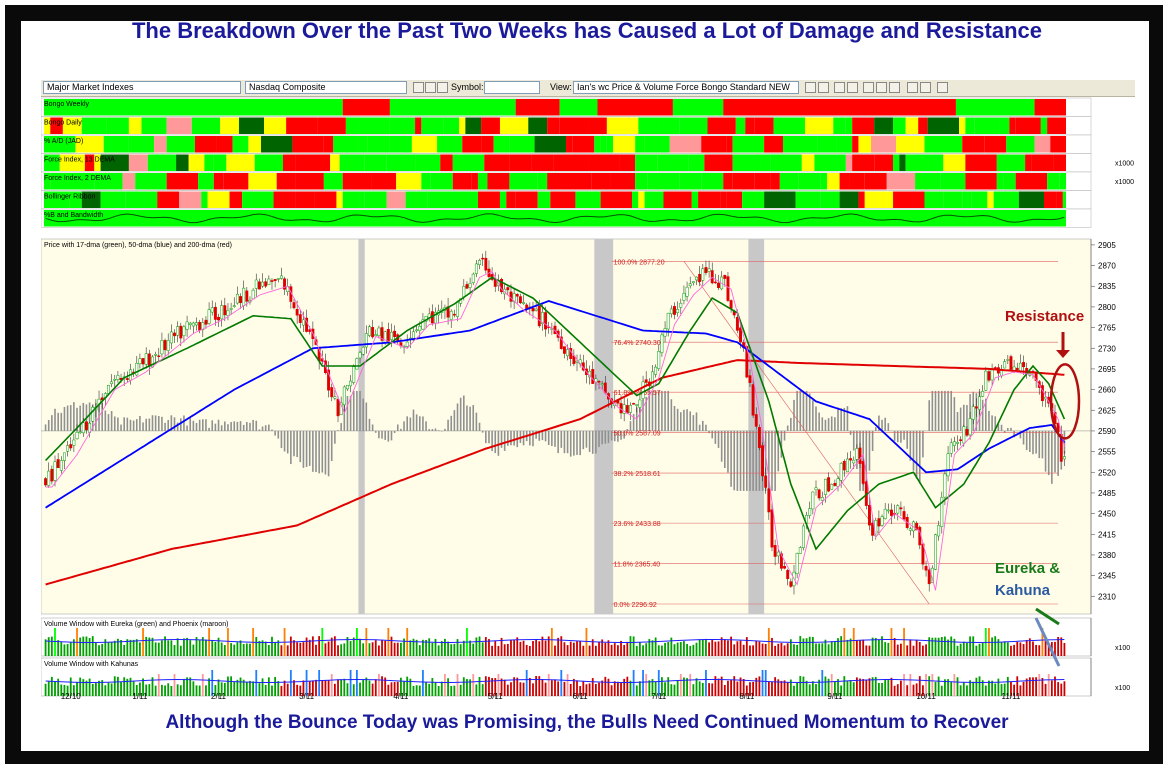 This screenshot has width=1174, height=773. I want to click on symbol-input, so click(512, 87).